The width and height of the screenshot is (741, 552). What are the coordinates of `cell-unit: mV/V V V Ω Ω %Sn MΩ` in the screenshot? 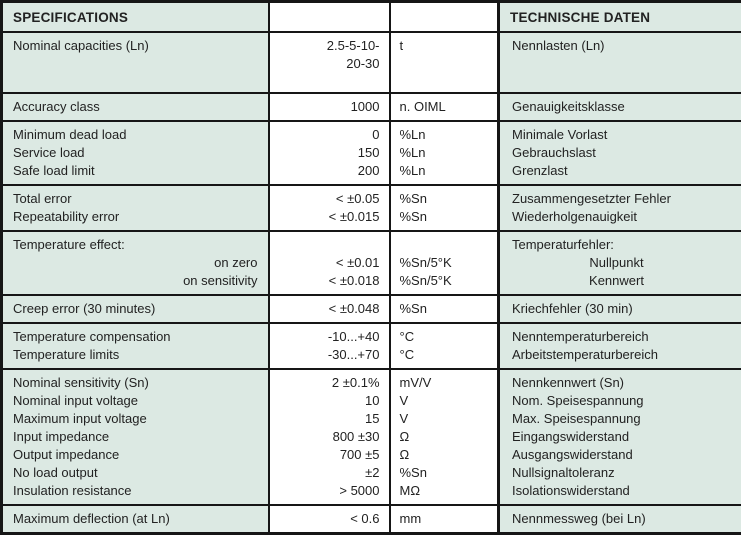 It's located at (444, 437).